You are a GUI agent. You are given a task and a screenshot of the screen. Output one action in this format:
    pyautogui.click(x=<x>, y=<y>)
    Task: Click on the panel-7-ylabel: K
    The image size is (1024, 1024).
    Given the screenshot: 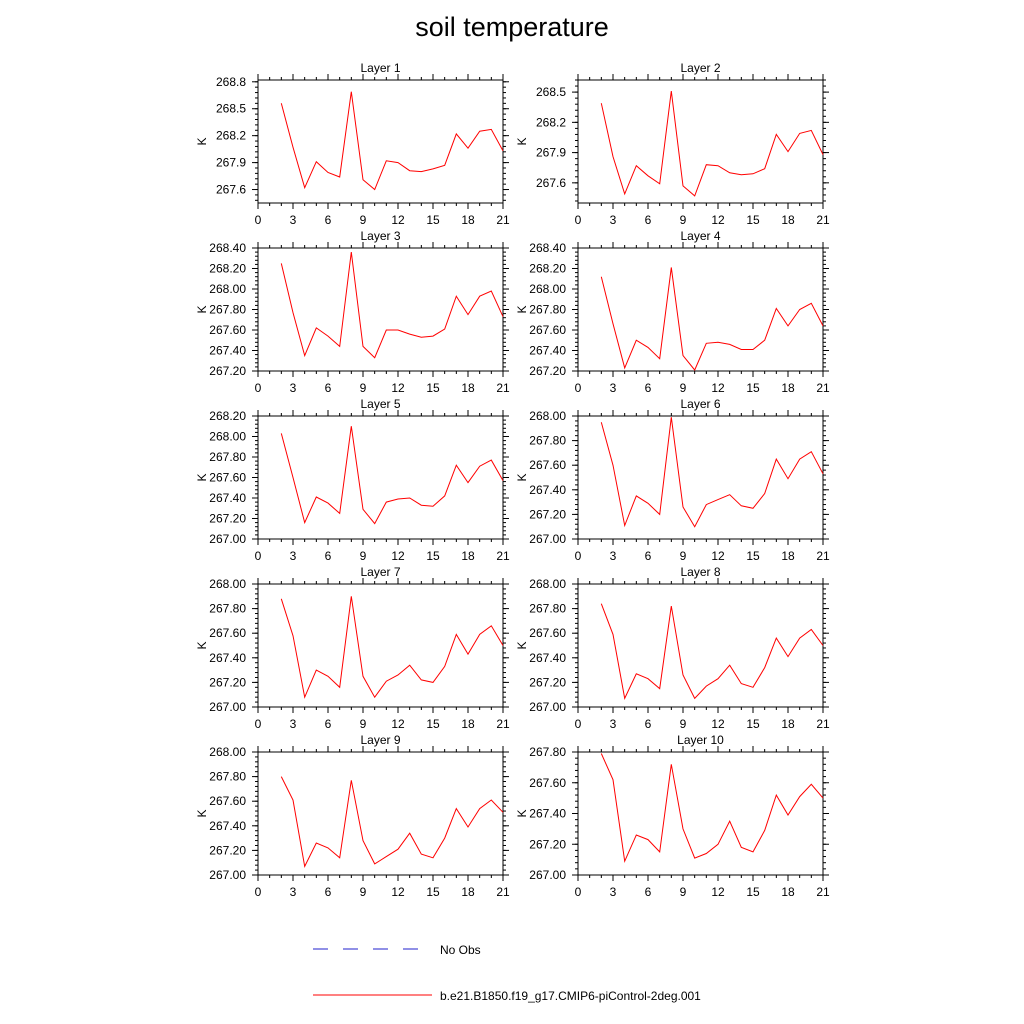 What is the action you would take?
    pyautogui.click(x=202, y=645)
    